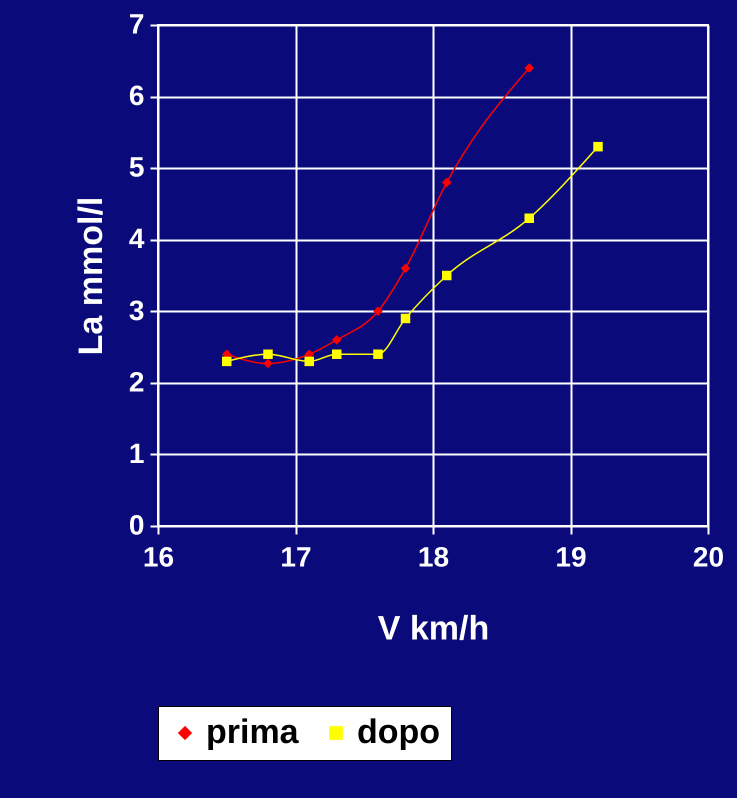 This screenshot has width=737, height=798. I want to click on x-tick-label: 17, so click(296, 557).